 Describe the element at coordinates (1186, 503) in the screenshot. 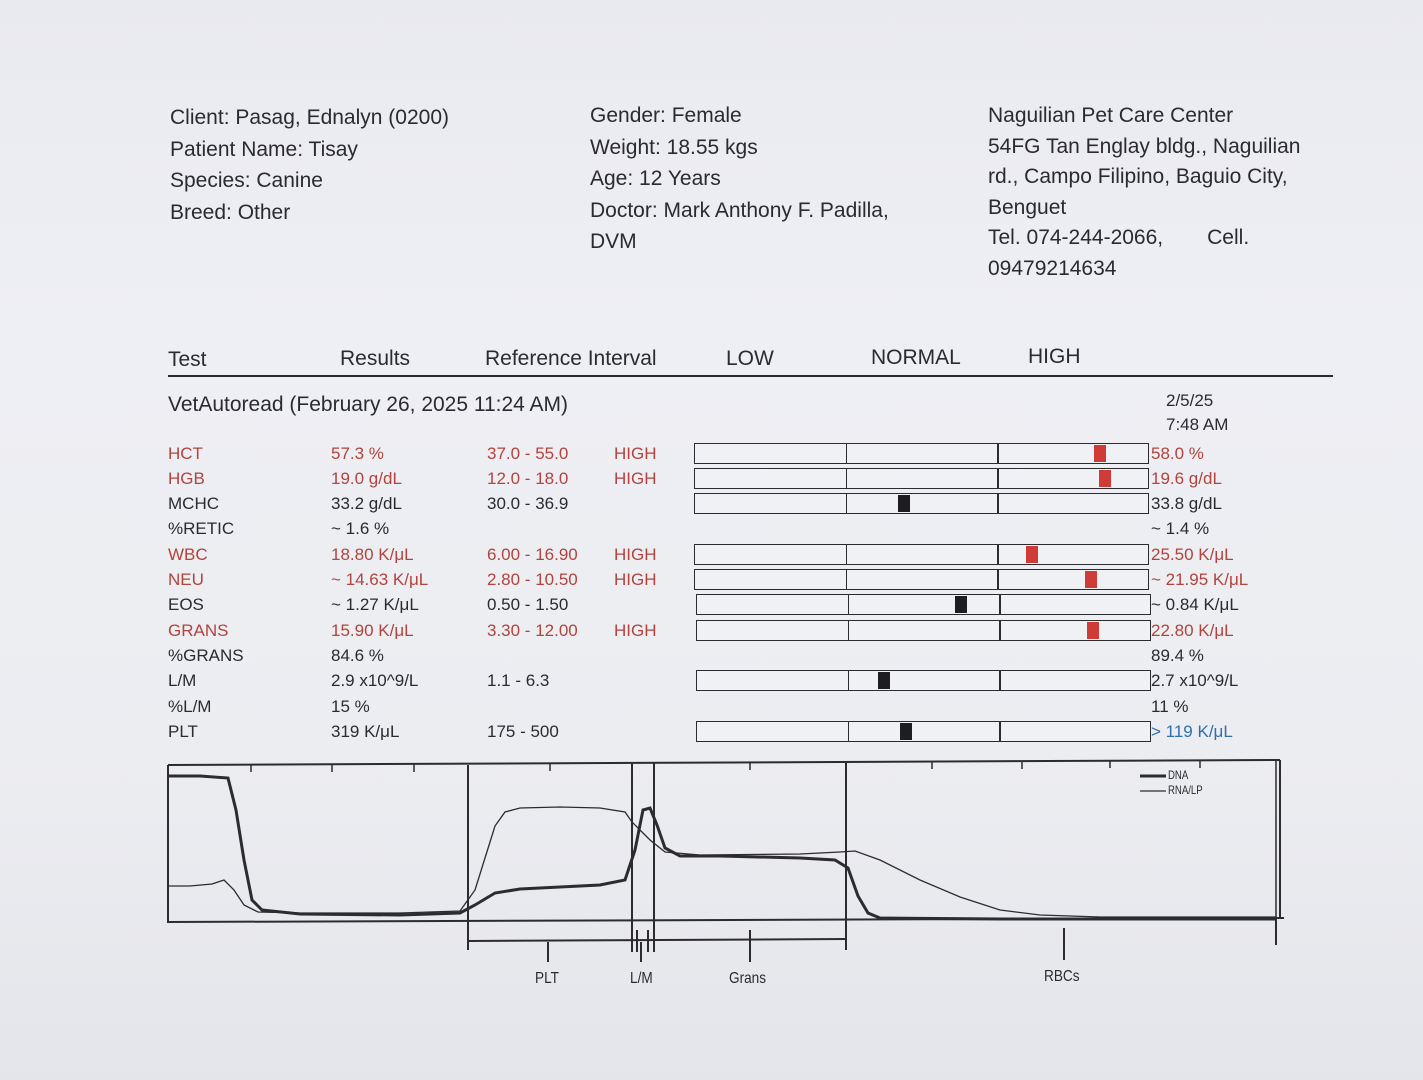

I see `previous-result: 33.8 g/dL` at that location.